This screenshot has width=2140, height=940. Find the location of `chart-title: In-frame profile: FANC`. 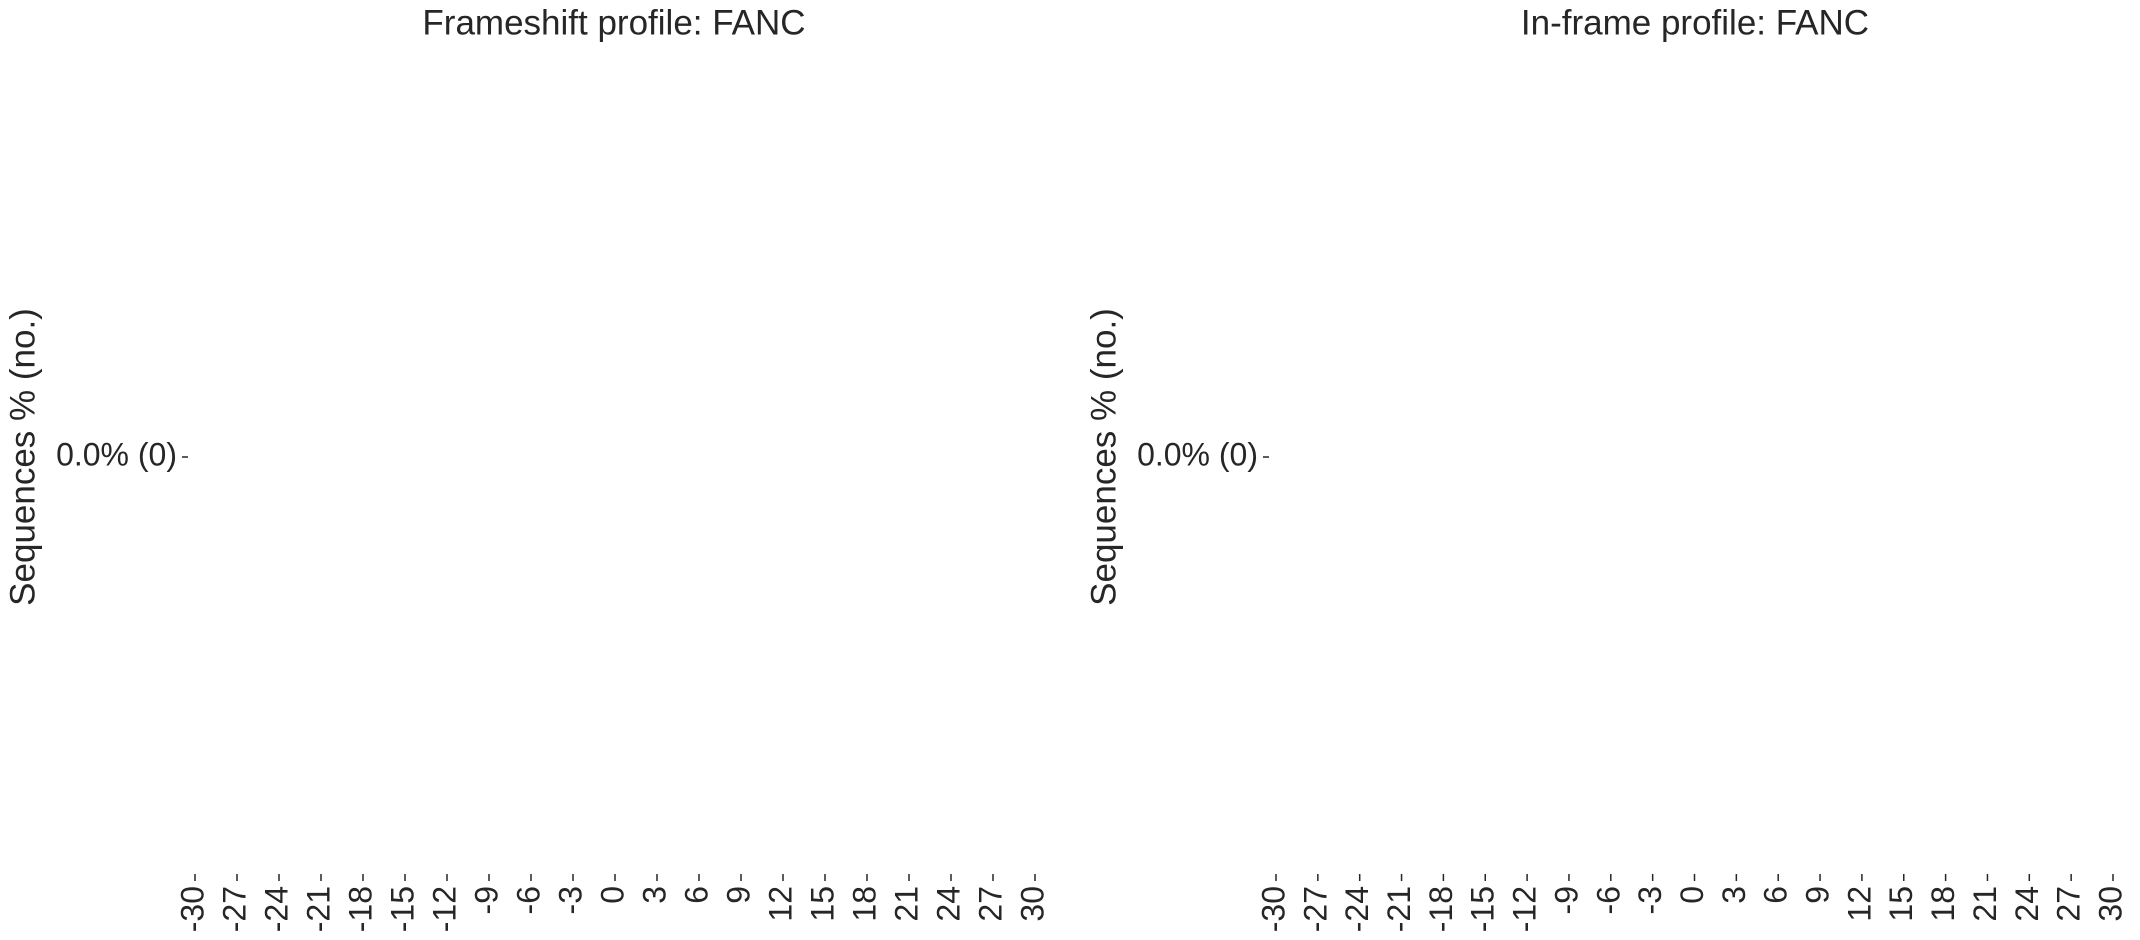

chart-title: In-frame profile: FANC is located at coordinates (1695, 22).